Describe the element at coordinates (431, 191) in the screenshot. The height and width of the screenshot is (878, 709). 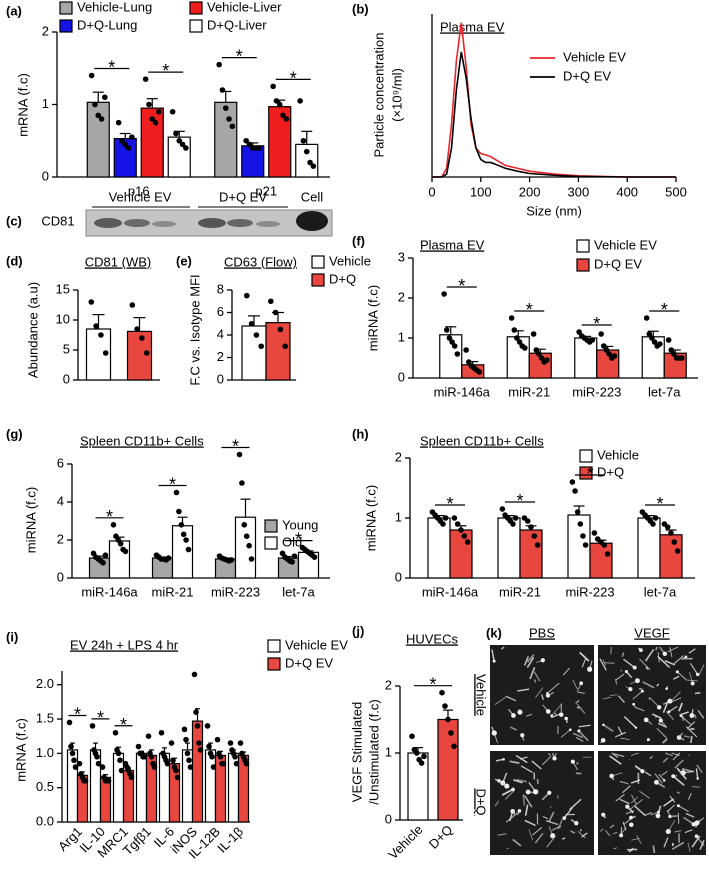
I see `x-tick-label: 0` at that location.